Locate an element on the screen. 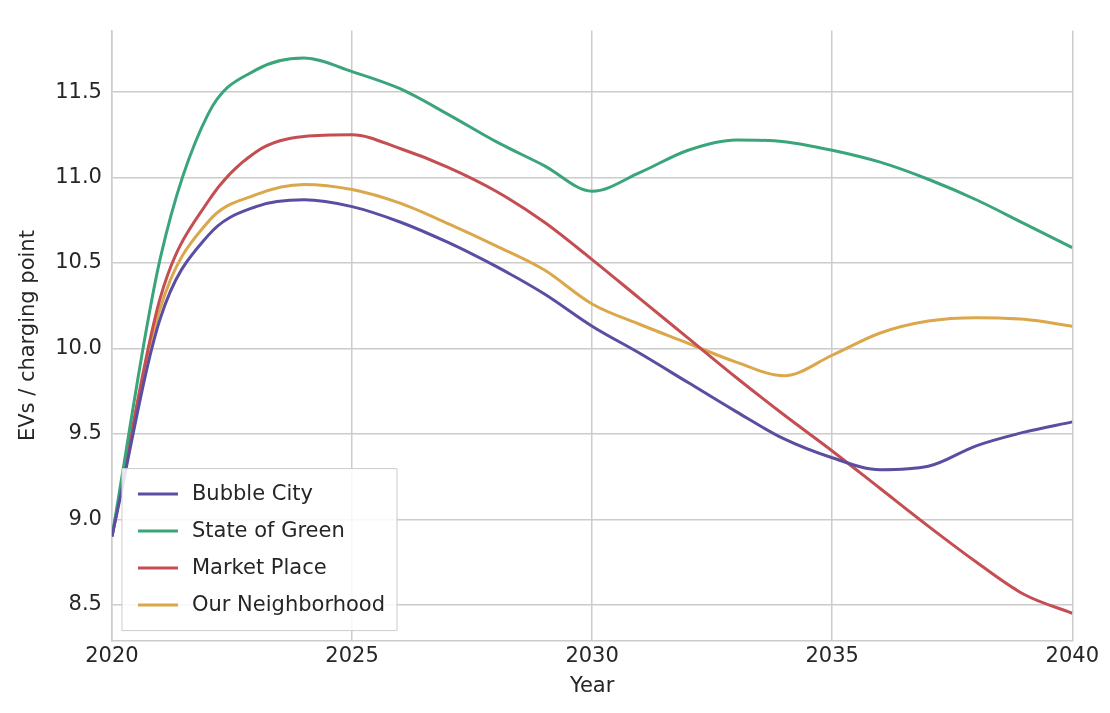 This screenshot has height=713, width=1110. y-axis-title: EVs / charging point is located at coordinates (27, 336).